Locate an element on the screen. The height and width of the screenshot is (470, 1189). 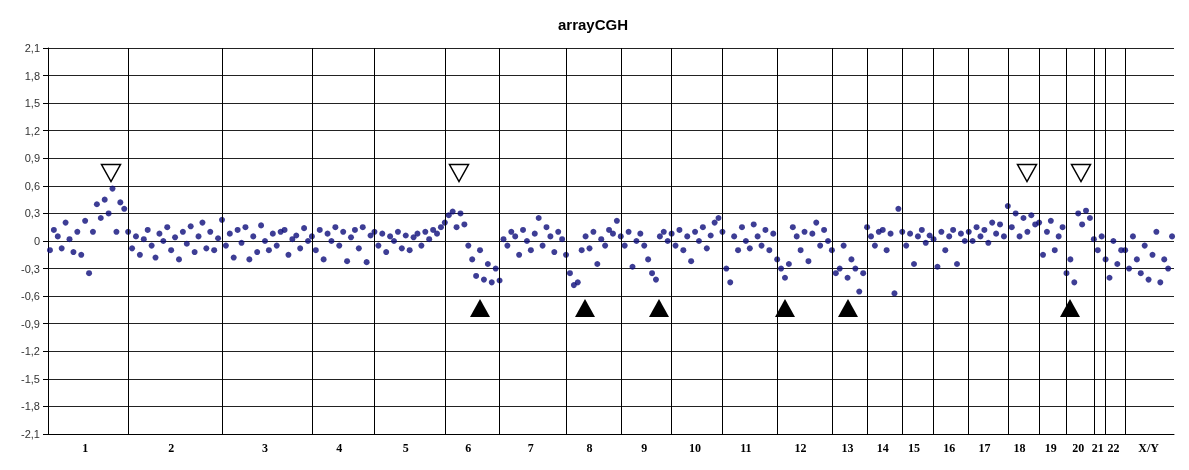
y-tick-label: 1,5 is located at coordinates (32, 103).